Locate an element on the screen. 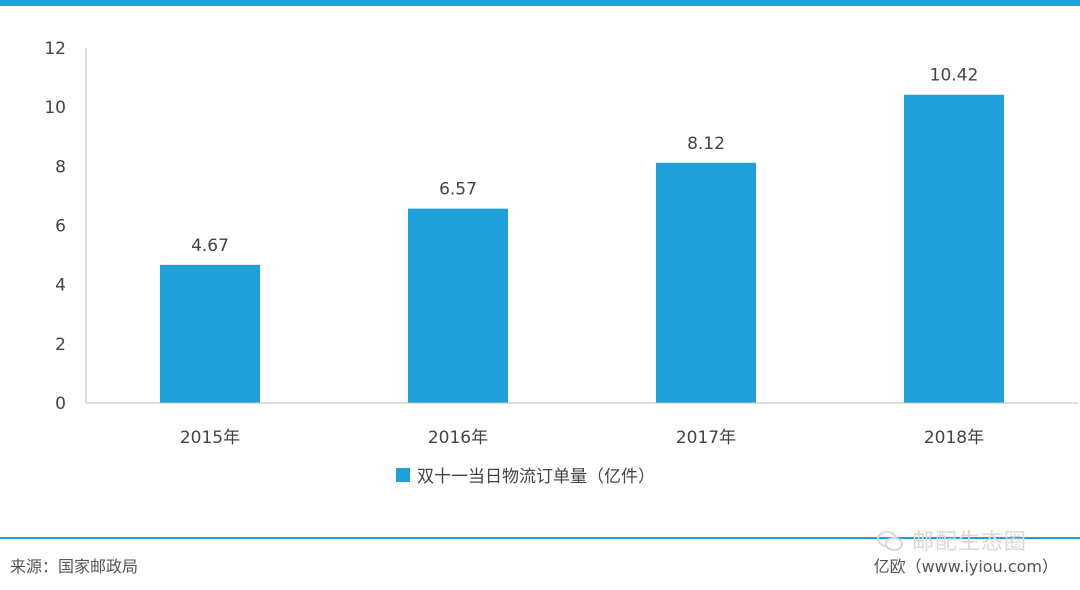 The width and height of the screenshot is (1080, 590). wechat-icon is located at coordinates (890, 541).